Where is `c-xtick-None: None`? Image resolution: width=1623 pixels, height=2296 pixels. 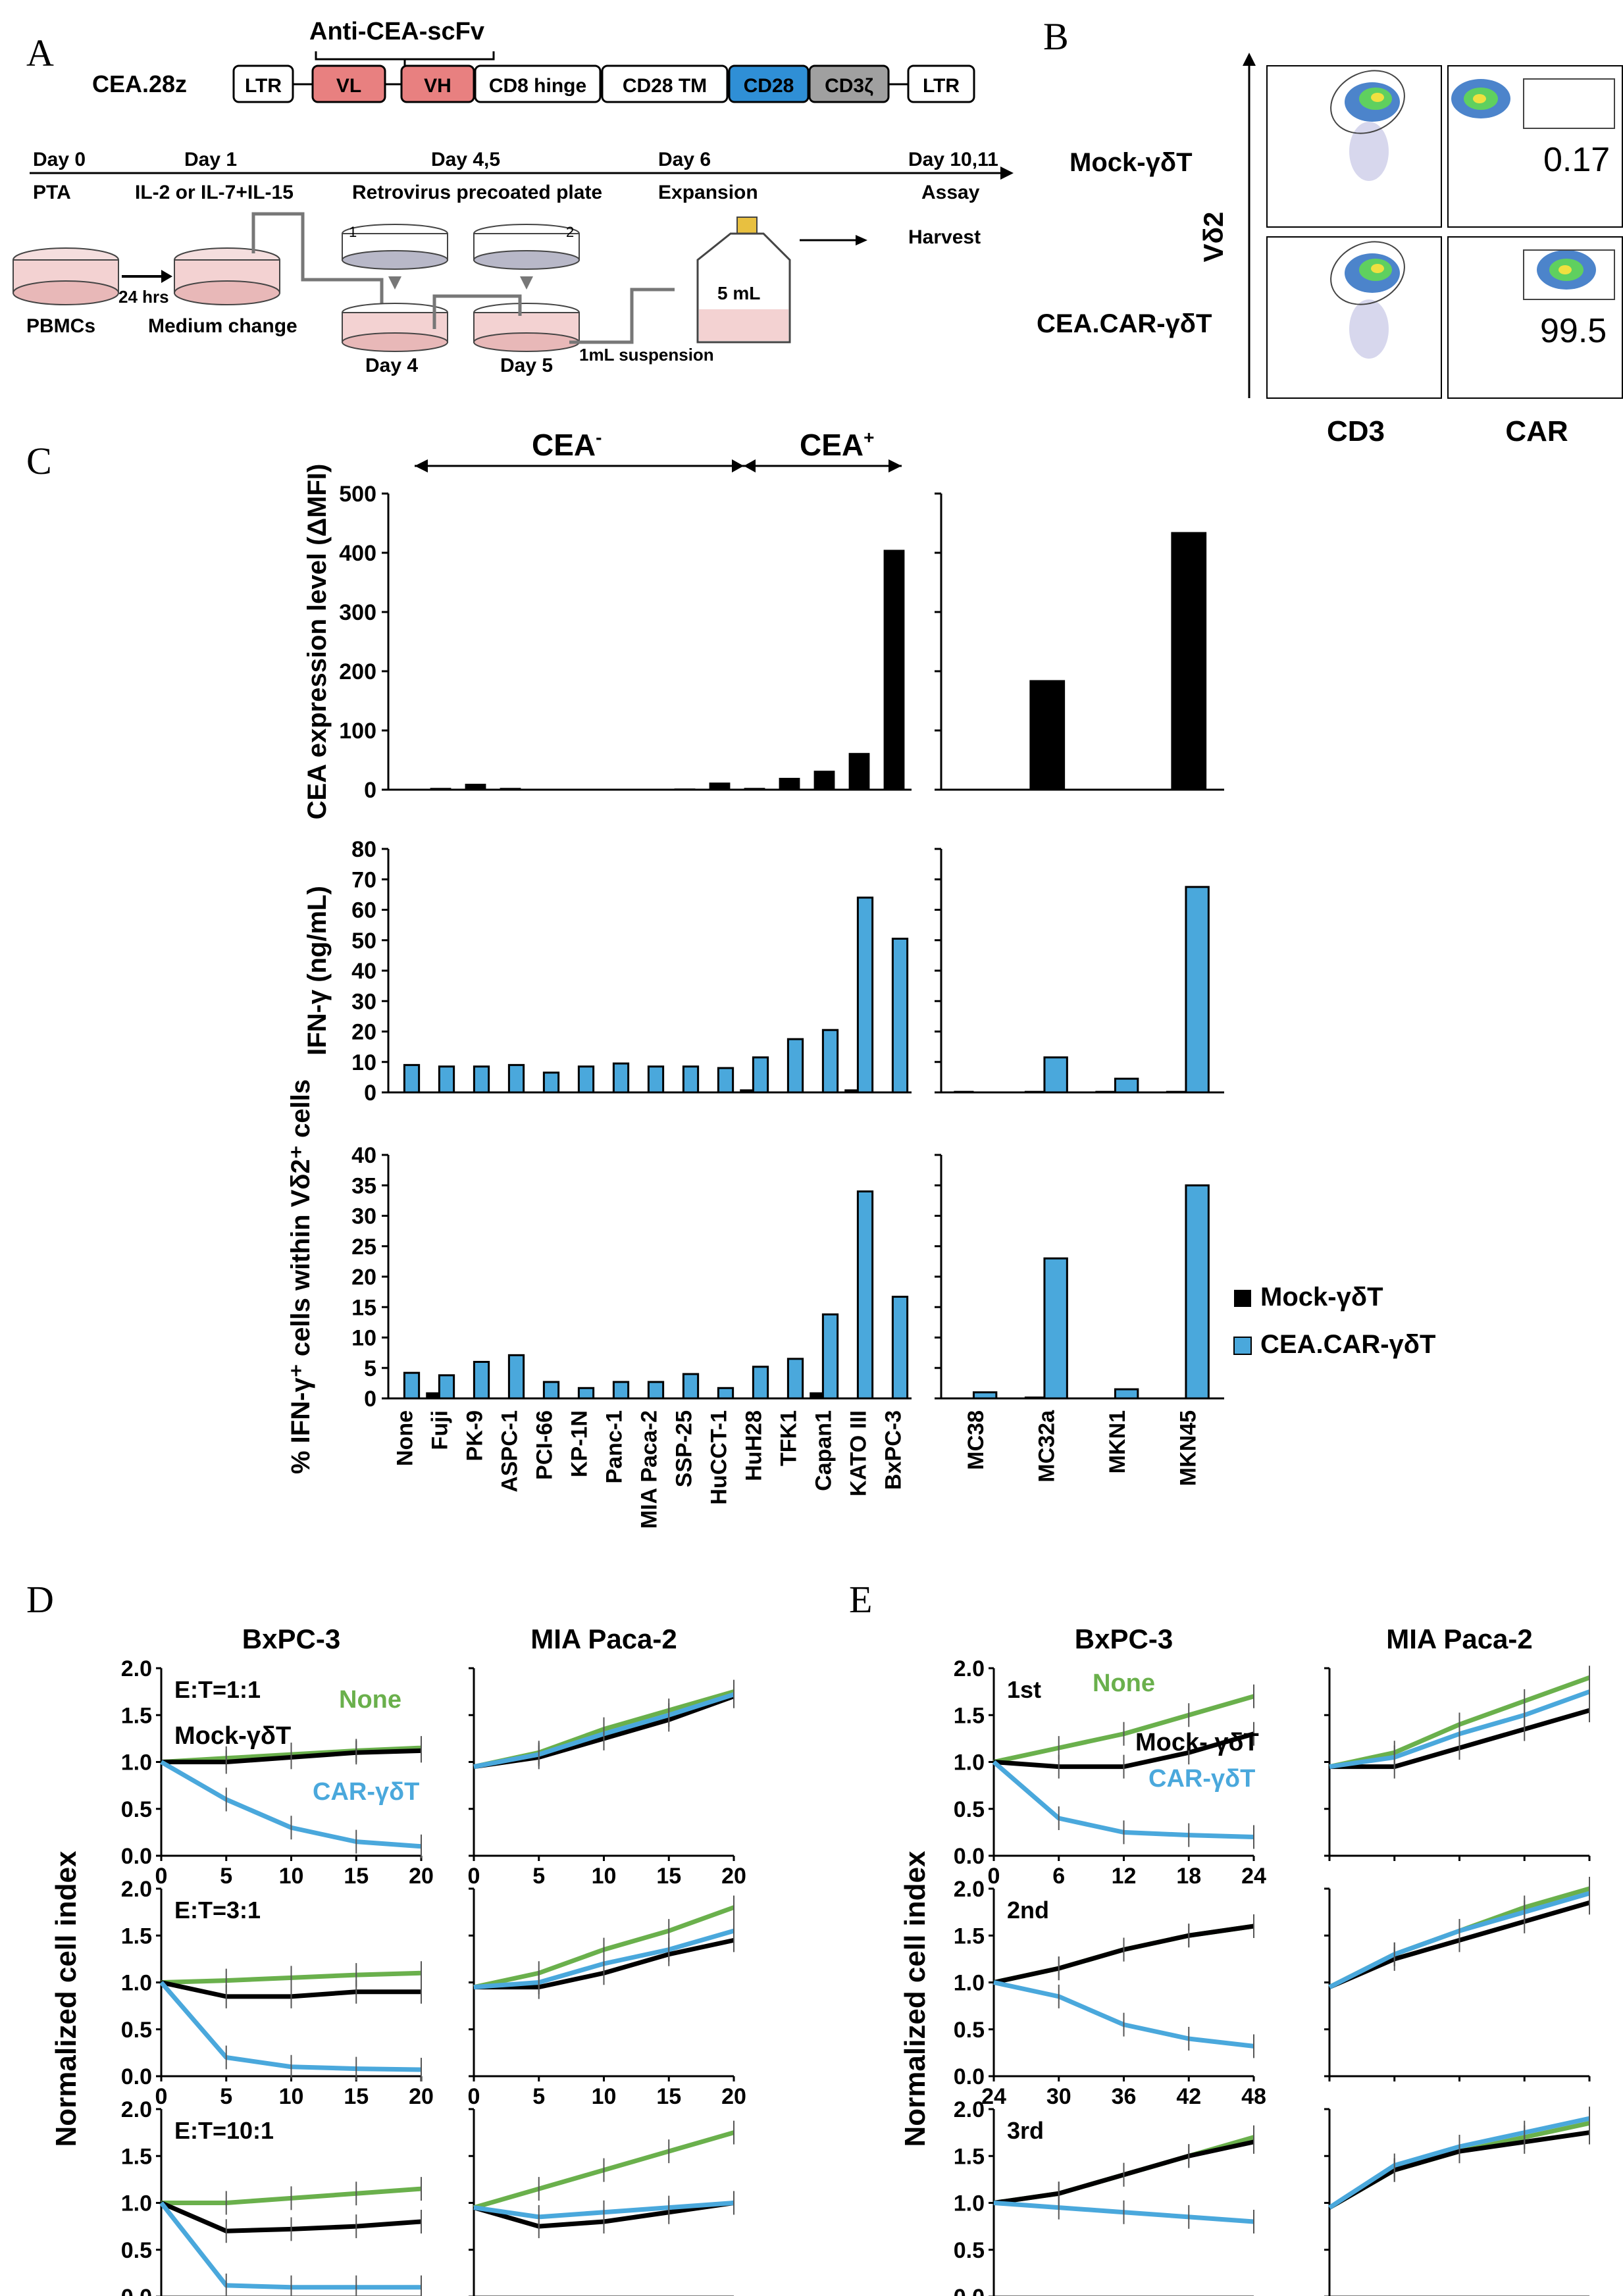 c-xtick-None: None is located at coordinates (405, 1438).